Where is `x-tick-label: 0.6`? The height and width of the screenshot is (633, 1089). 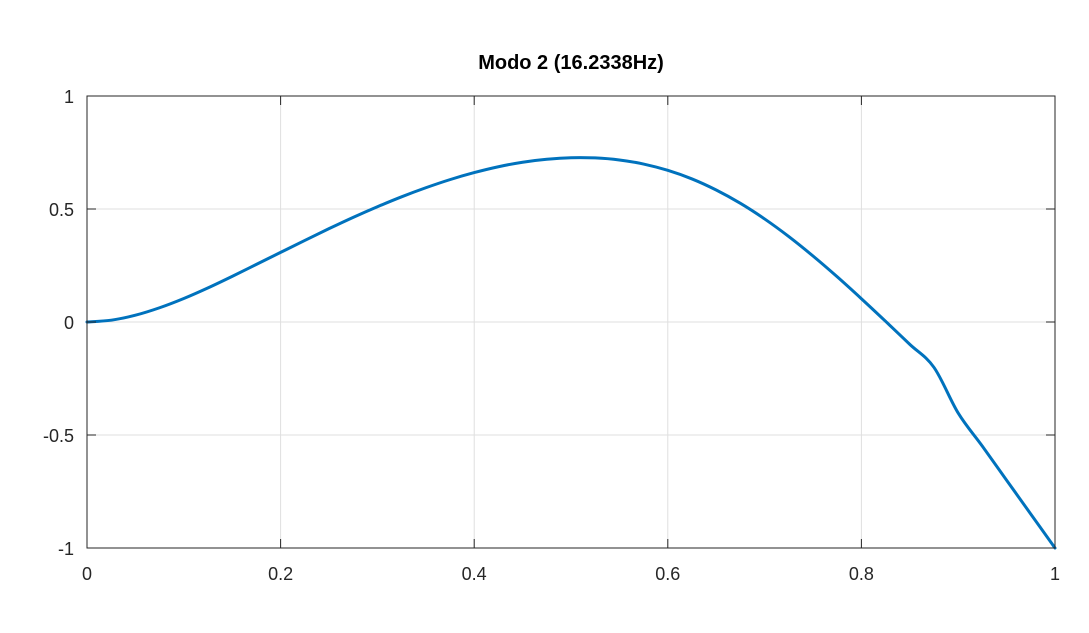
x-tick-label: 0.6 is located at coordinates (667, 574).